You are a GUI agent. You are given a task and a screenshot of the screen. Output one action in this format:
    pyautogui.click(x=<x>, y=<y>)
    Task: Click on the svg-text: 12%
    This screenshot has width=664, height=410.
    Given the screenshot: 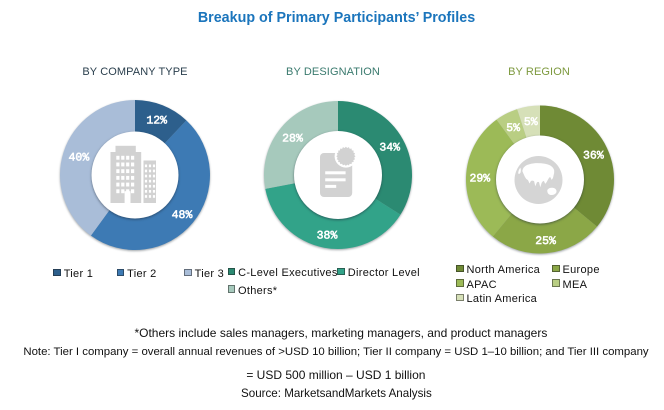 What is the action you would take?
    pyautogui.click(x=156, y=121)
    